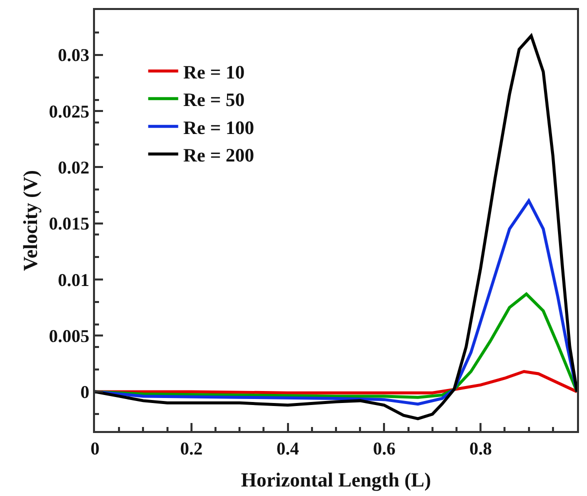 Image resolution: width=587 pixels, height=496 pixels. Describe the element at coordinates (384, 448) in the screenshot. I see `x-tick-label: 0.6` at that location.